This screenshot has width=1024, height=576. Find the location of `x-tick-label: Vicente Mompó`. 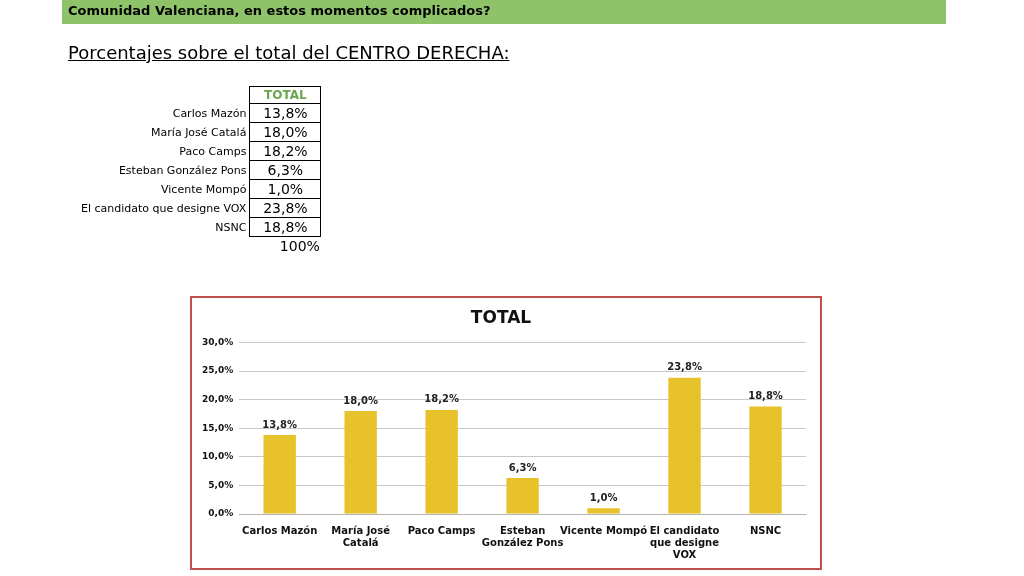

x-tick-label: Vicente Mompó is located at coordinates (604, 530).